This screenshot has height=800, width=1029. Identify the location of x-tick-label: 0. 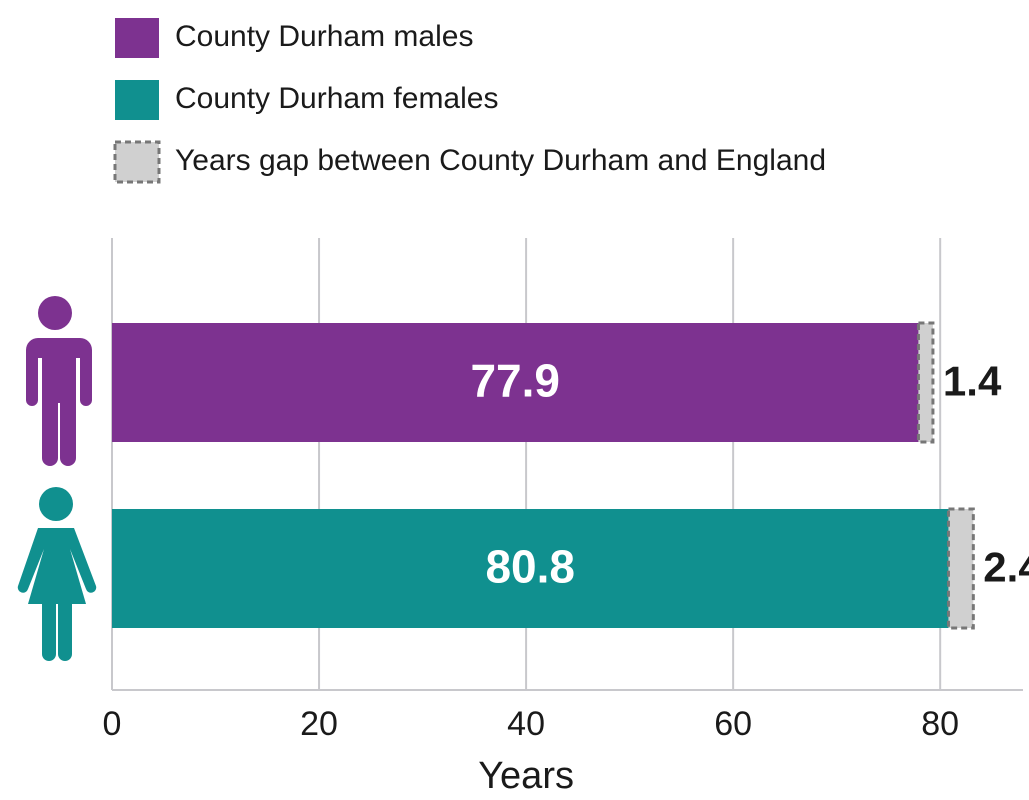
(112, 724).